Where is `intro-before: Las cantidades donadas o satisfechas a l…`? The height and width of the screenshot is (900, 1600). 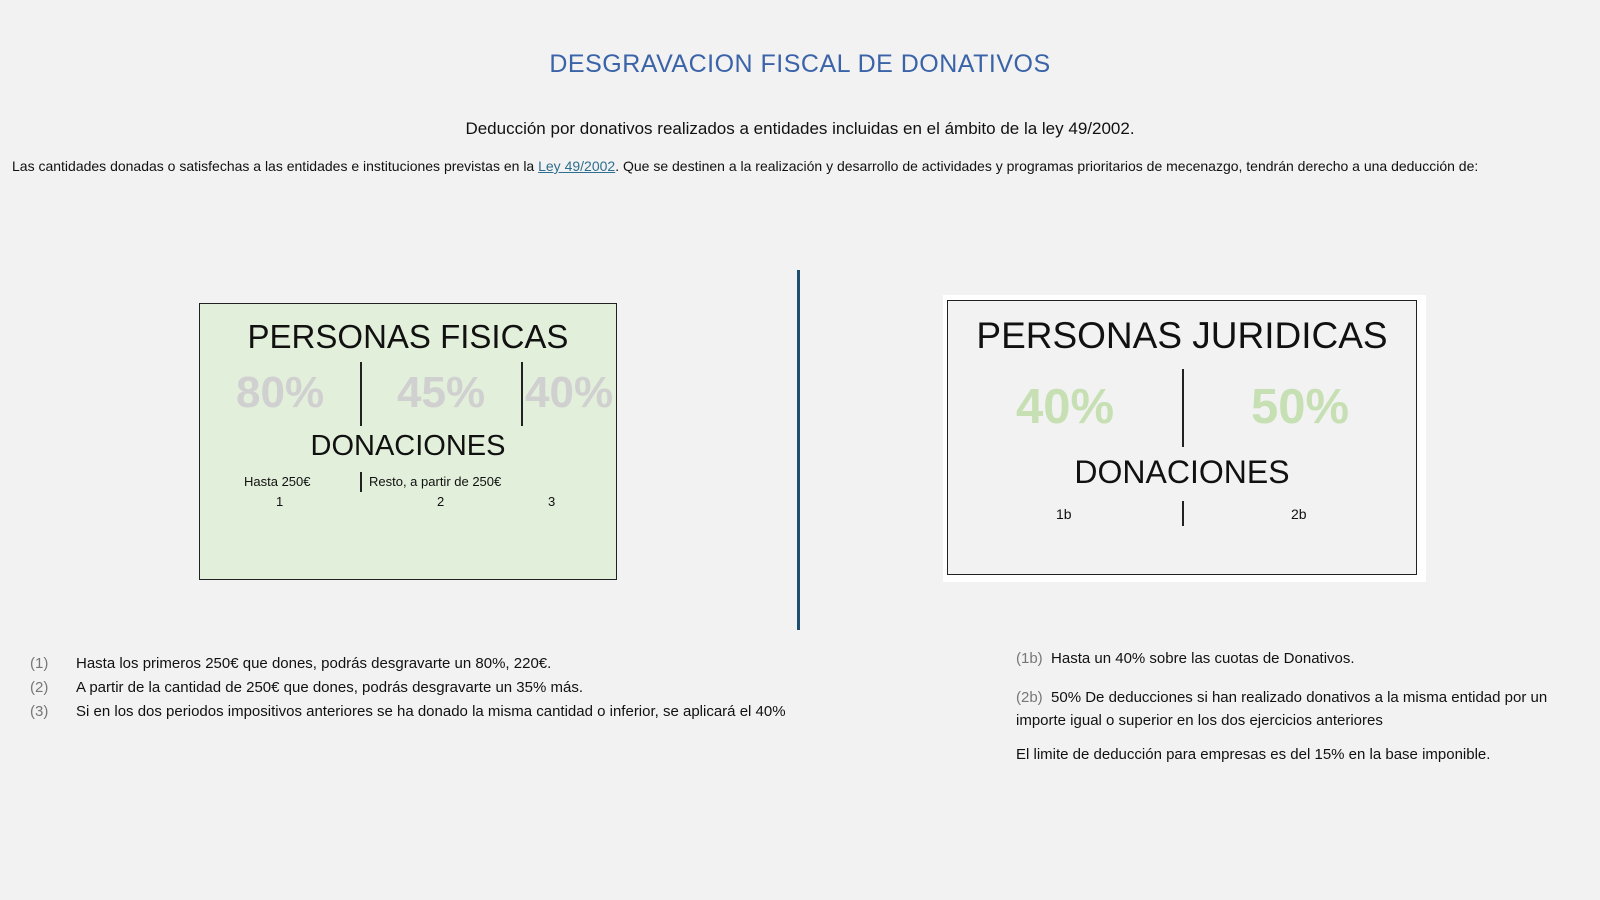
intro-before: Las cantidades donadas o satisfechas a l… is located at coordinates (275, 166).